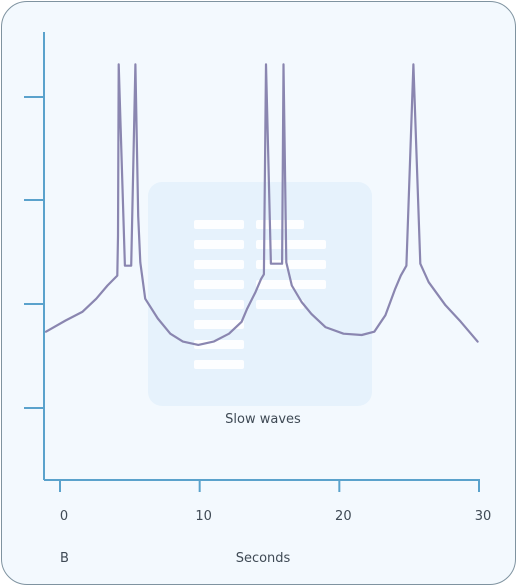 This screenshot has height=586, width=517. What do you see at coordinates (483, 516) in the screenshot?
I see `x-tick-label: 30` at bounding box center [483, 516].